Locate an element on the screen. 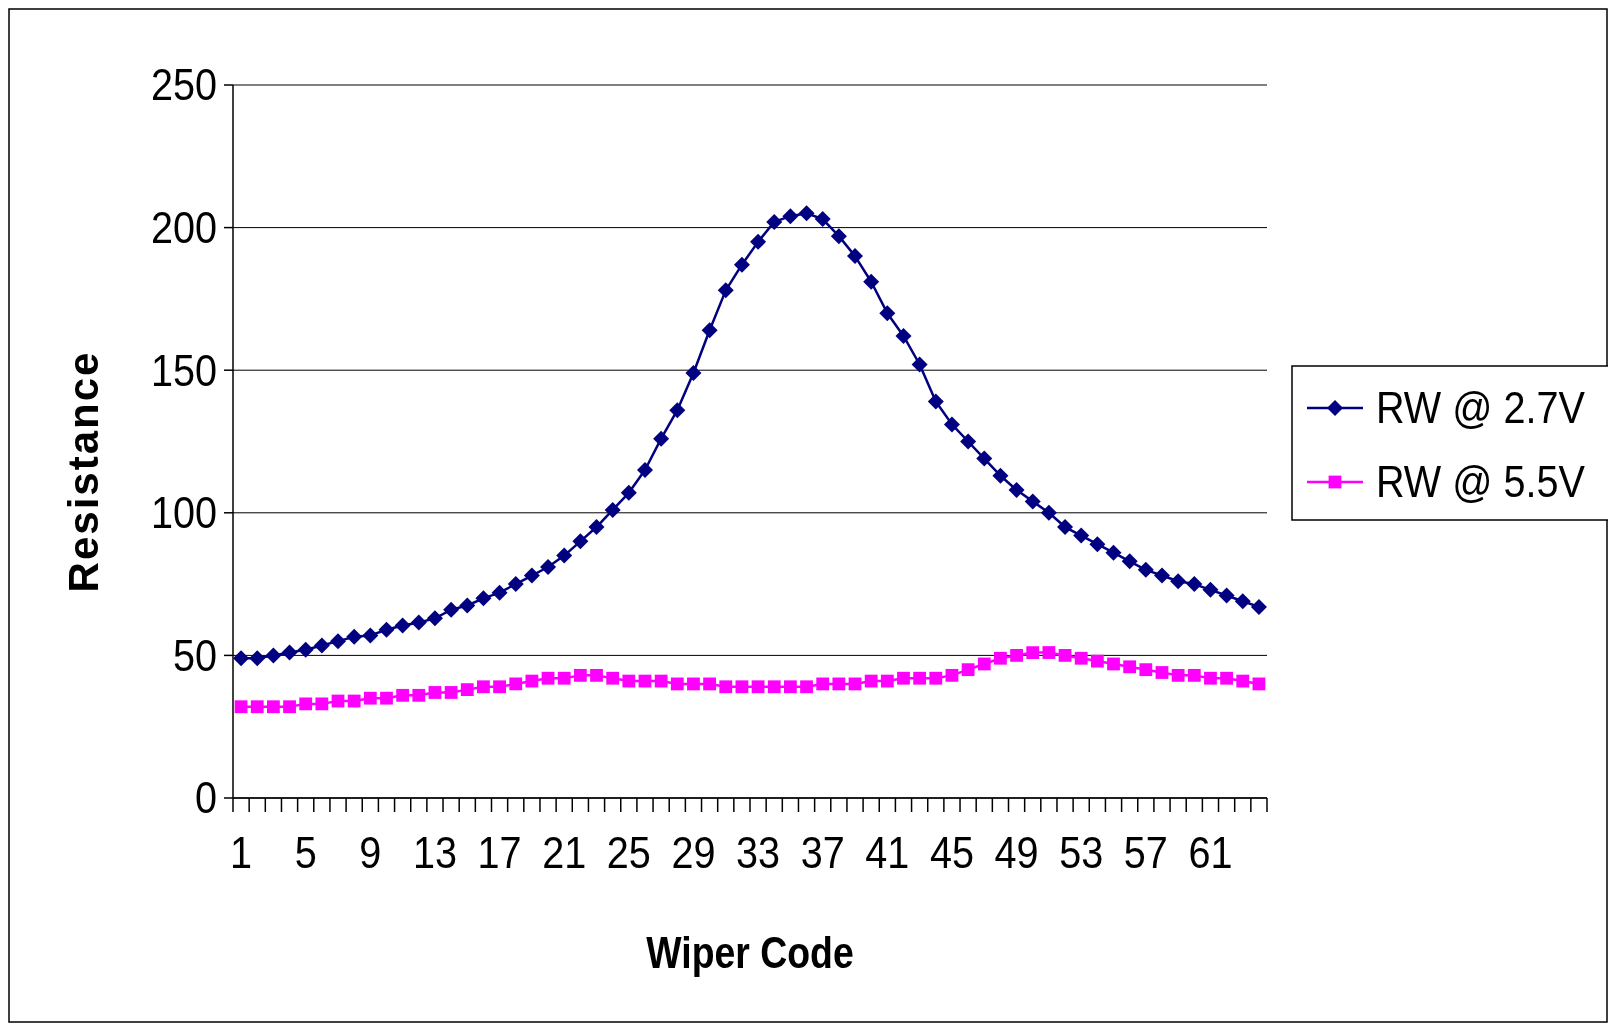  x-tick-label: 25 is located at coordinates (628, 853).